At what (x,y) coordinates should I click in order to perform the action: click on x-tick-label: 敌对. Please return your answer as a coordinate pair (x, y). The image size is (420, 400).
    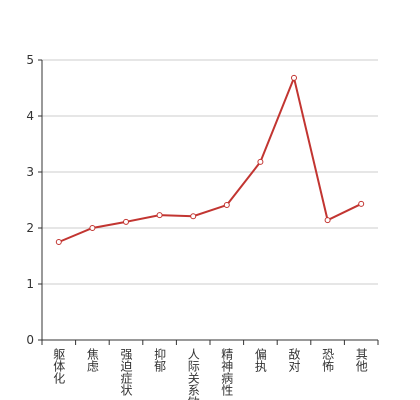
    Looking at the image, I should click on (294, 359).